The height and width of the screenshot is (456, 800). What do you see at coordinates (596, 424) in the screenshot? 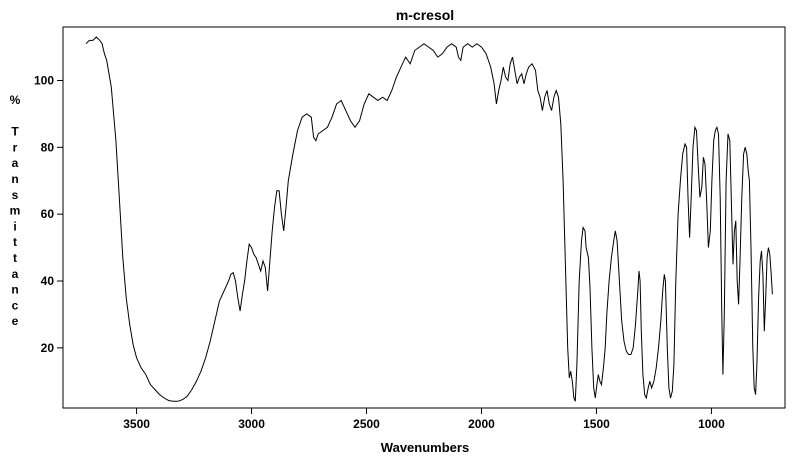
I see `x-tick-label: 1500` at bounding box center [596, 424].